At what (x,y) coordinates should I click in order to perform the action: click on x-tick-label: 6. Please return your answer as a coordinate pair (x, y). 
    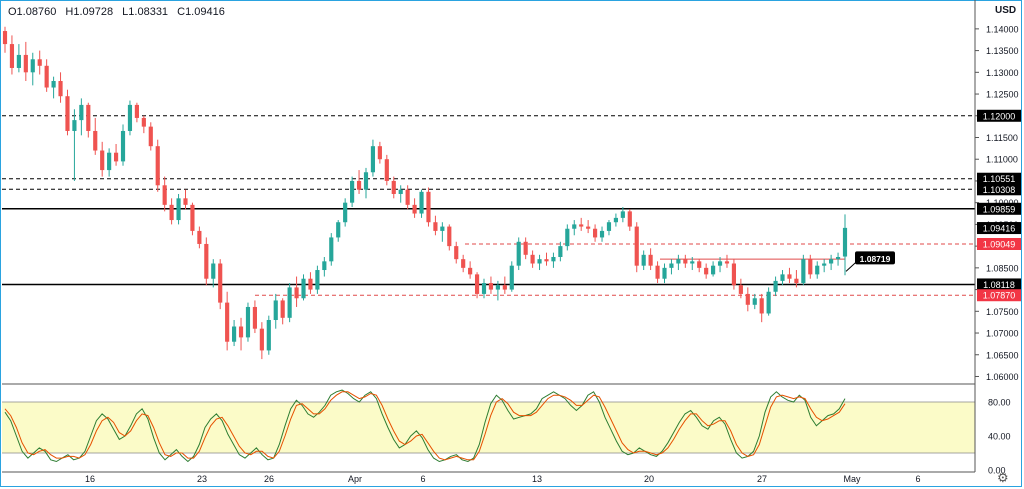
    Looking at the image, I should click on (422, 479).